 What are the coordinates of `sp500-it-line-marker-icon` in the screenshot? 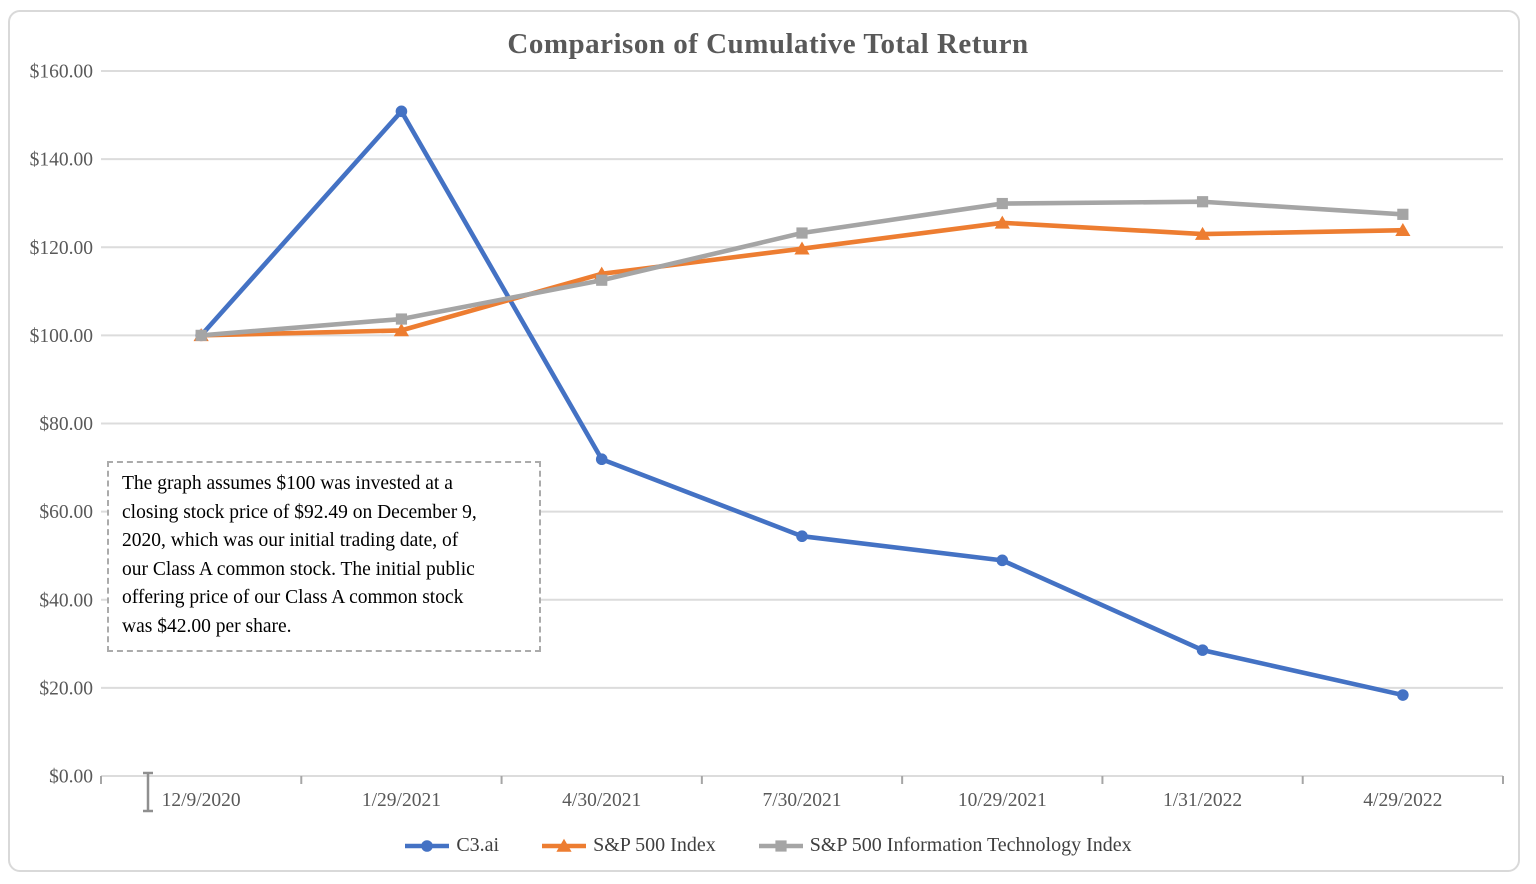 It's located at (780, 845).